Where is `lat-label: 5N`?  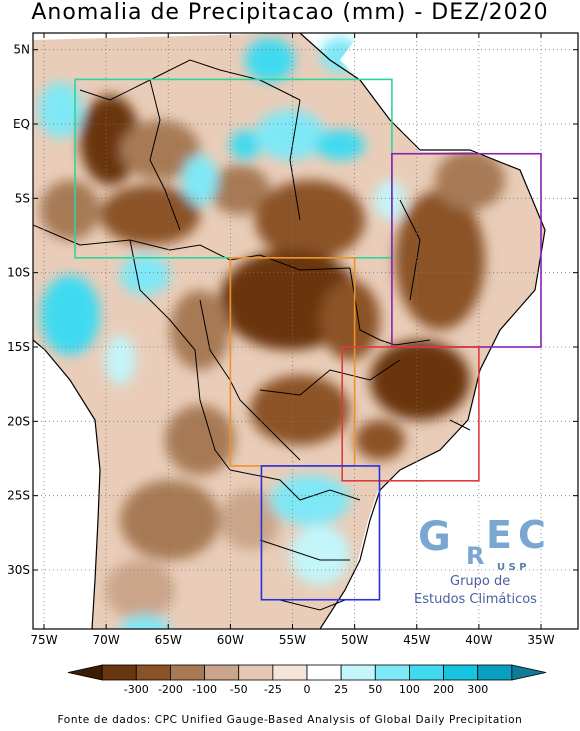 lat-label: 5N is located at coordinates (21, 50).